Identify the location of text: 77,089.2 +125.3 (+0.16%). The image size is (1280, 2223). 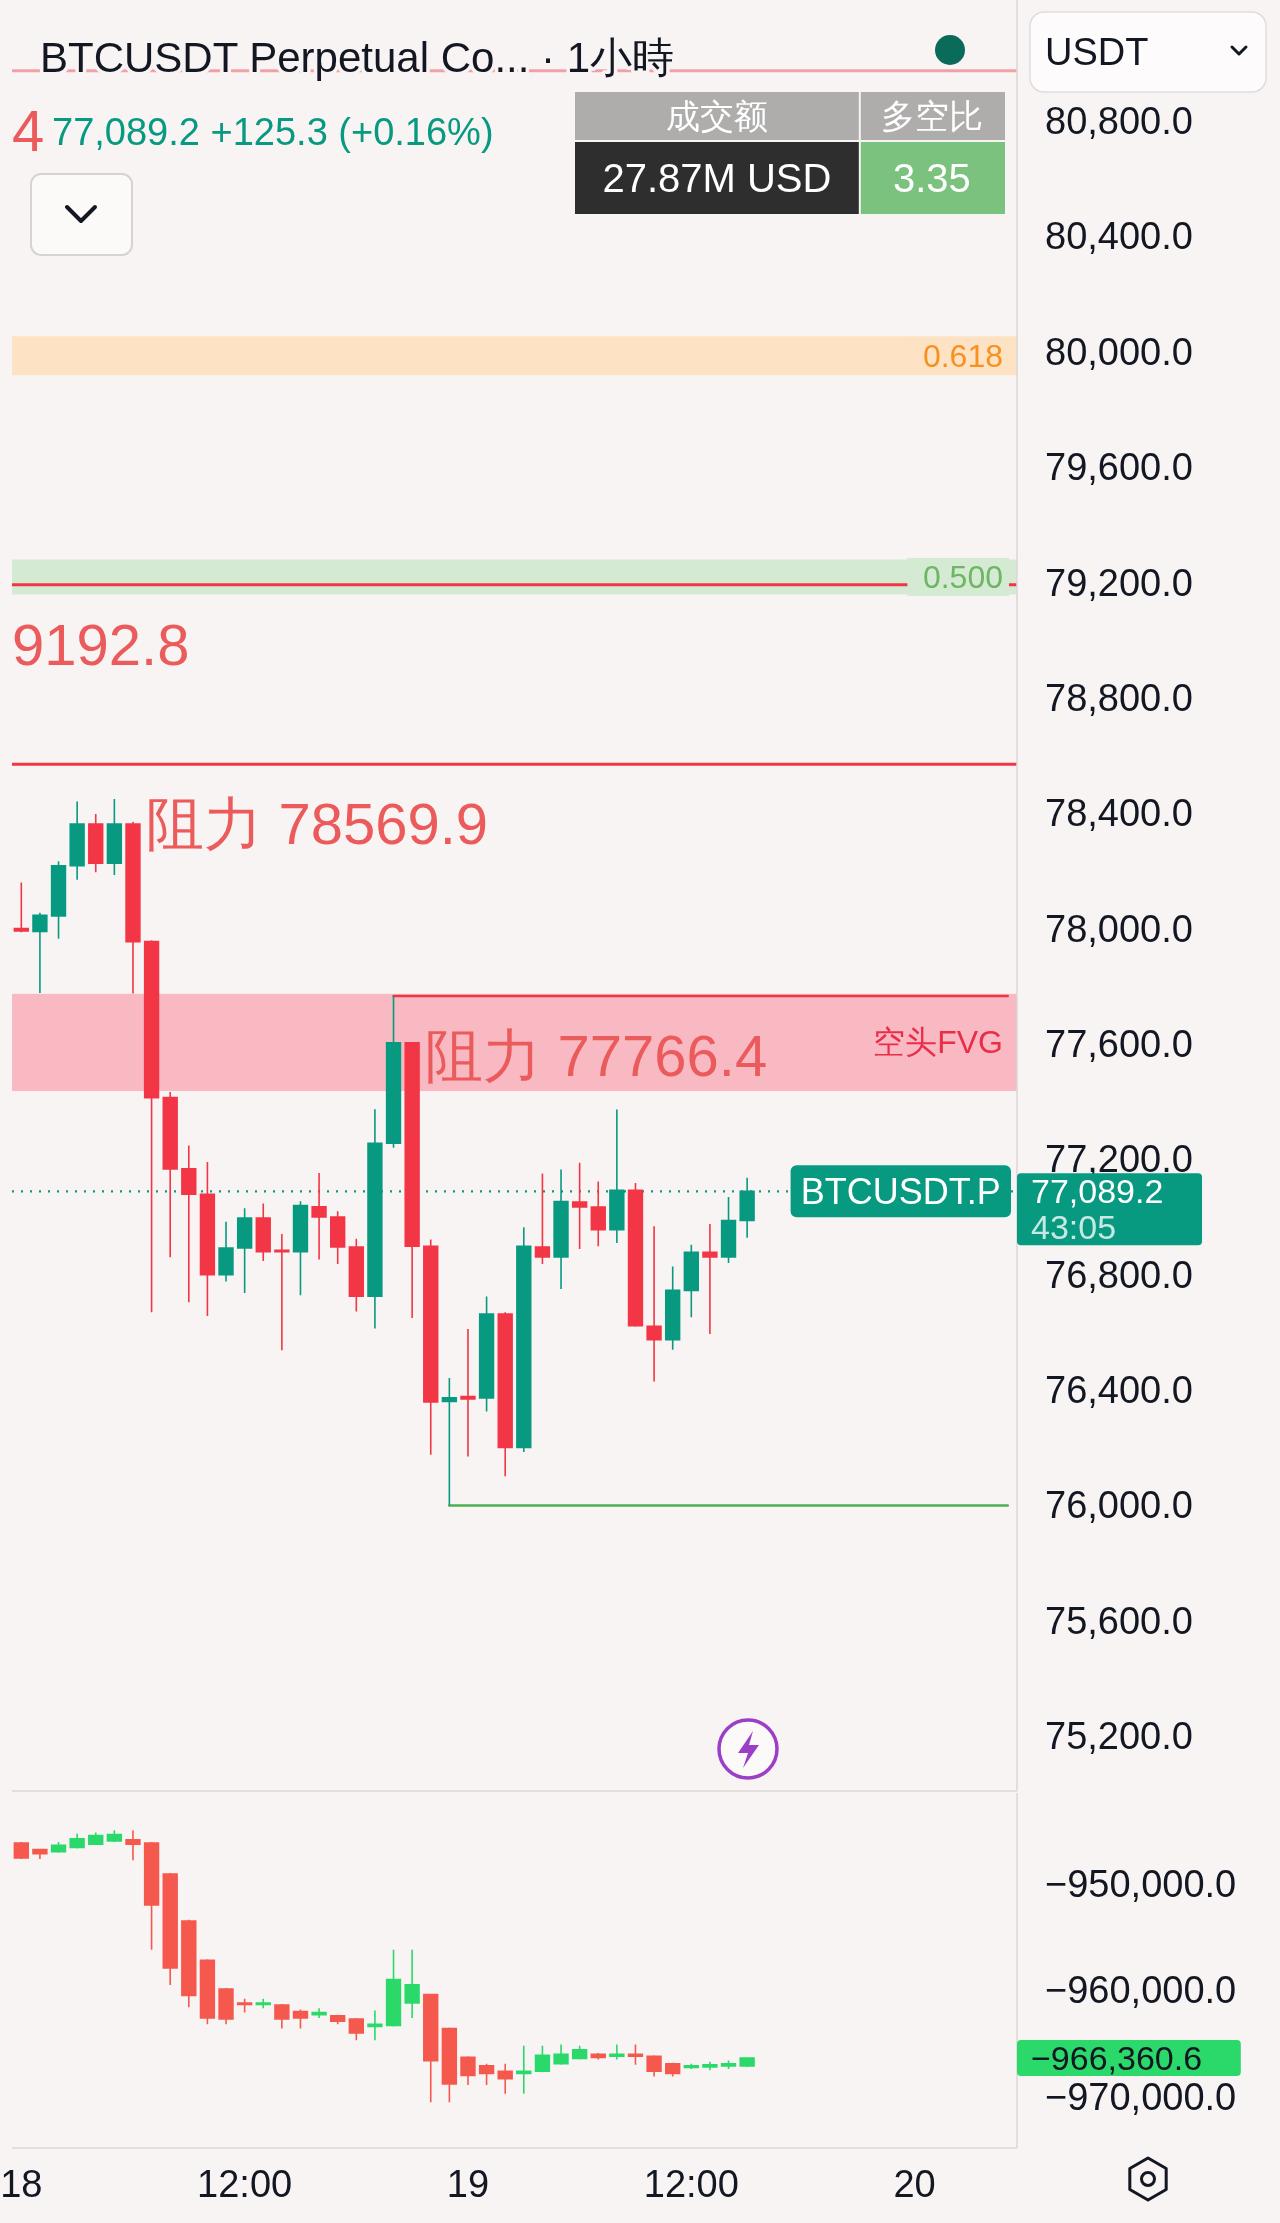
(273, 132).